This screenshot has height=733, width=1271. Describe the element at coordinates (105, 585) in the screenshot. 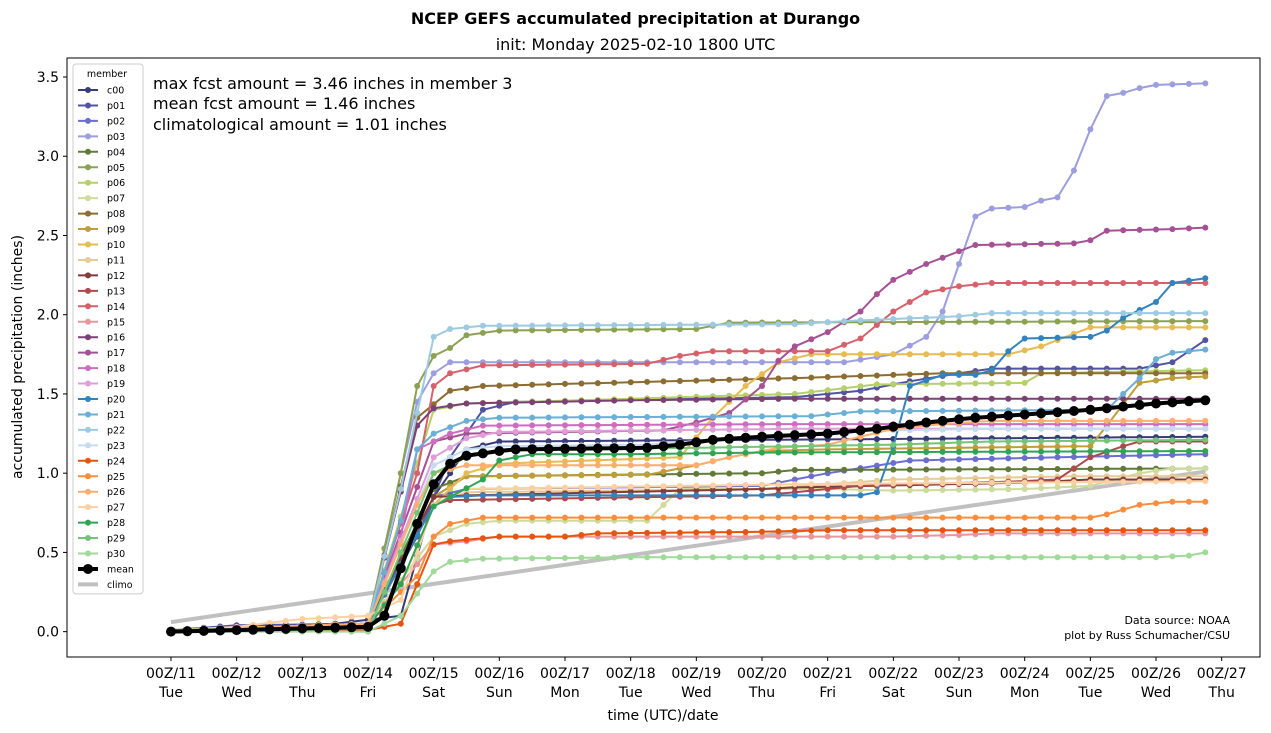

I see `legend-item-climo: climo` at that location.